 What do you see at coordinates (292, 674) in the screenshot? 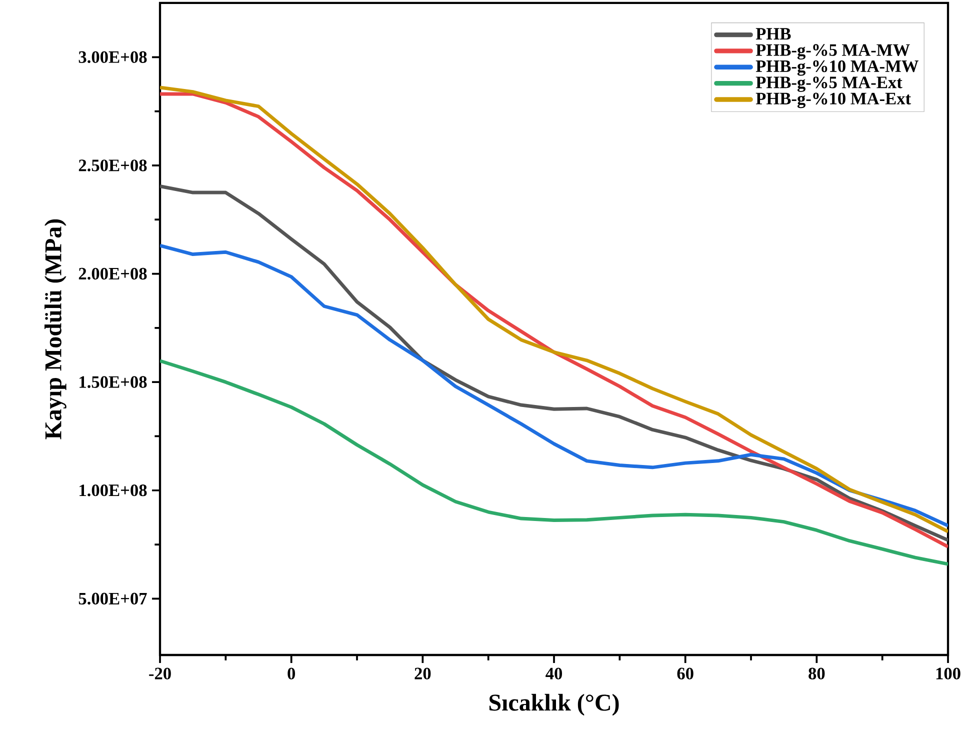
I see `x-tick-label: 0` at bounding box center [292, 674].